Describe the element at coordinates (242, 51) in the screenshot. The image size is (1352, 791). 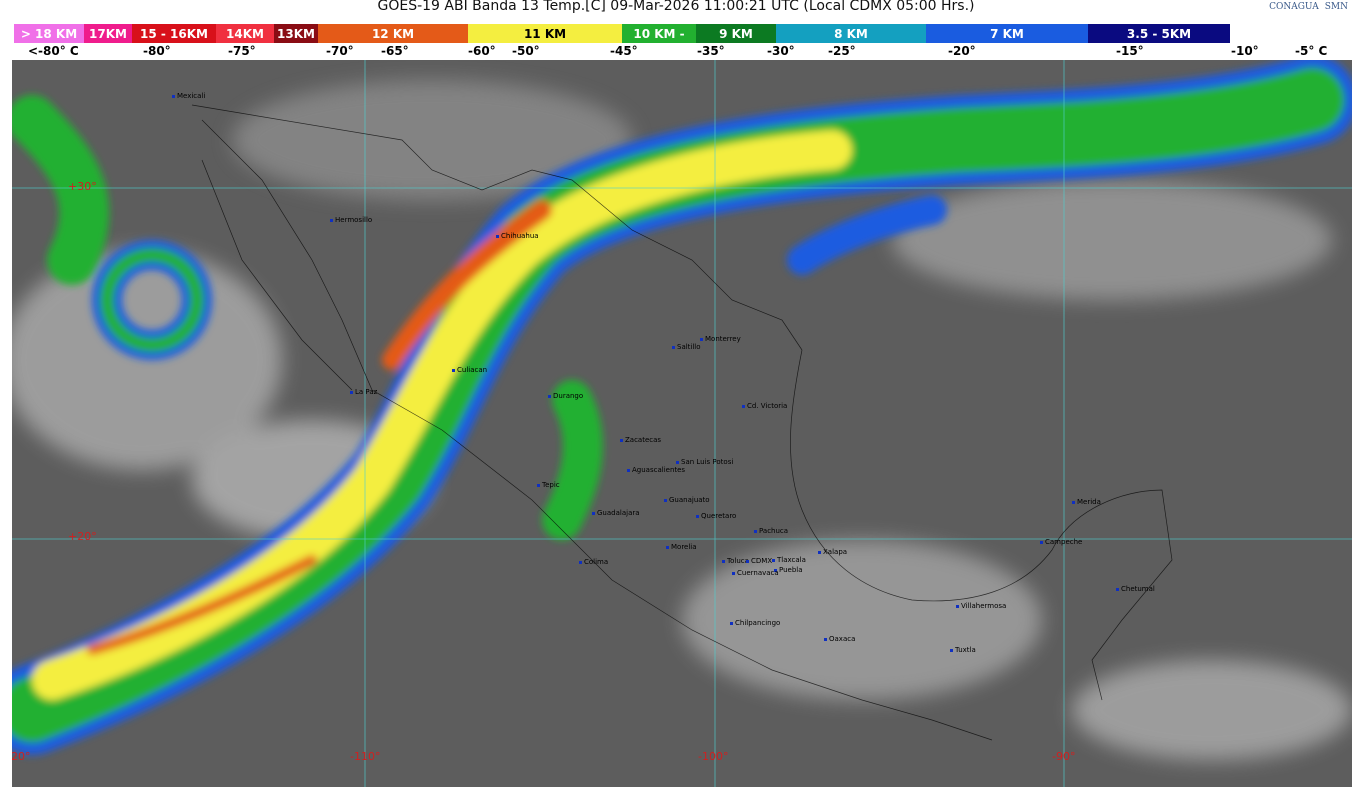
I see `legend-temperature: -75°` at that location.